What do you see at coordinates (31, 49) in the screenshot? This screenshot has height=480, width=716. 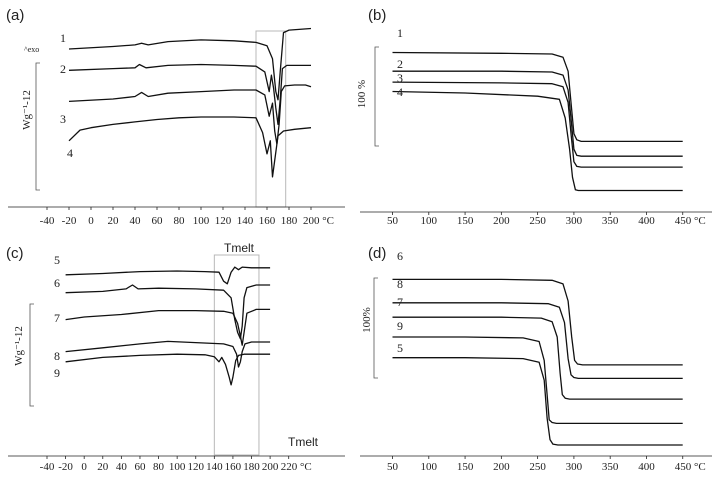 I see `exo-label: ^exo` at bounding box center [31, 49].